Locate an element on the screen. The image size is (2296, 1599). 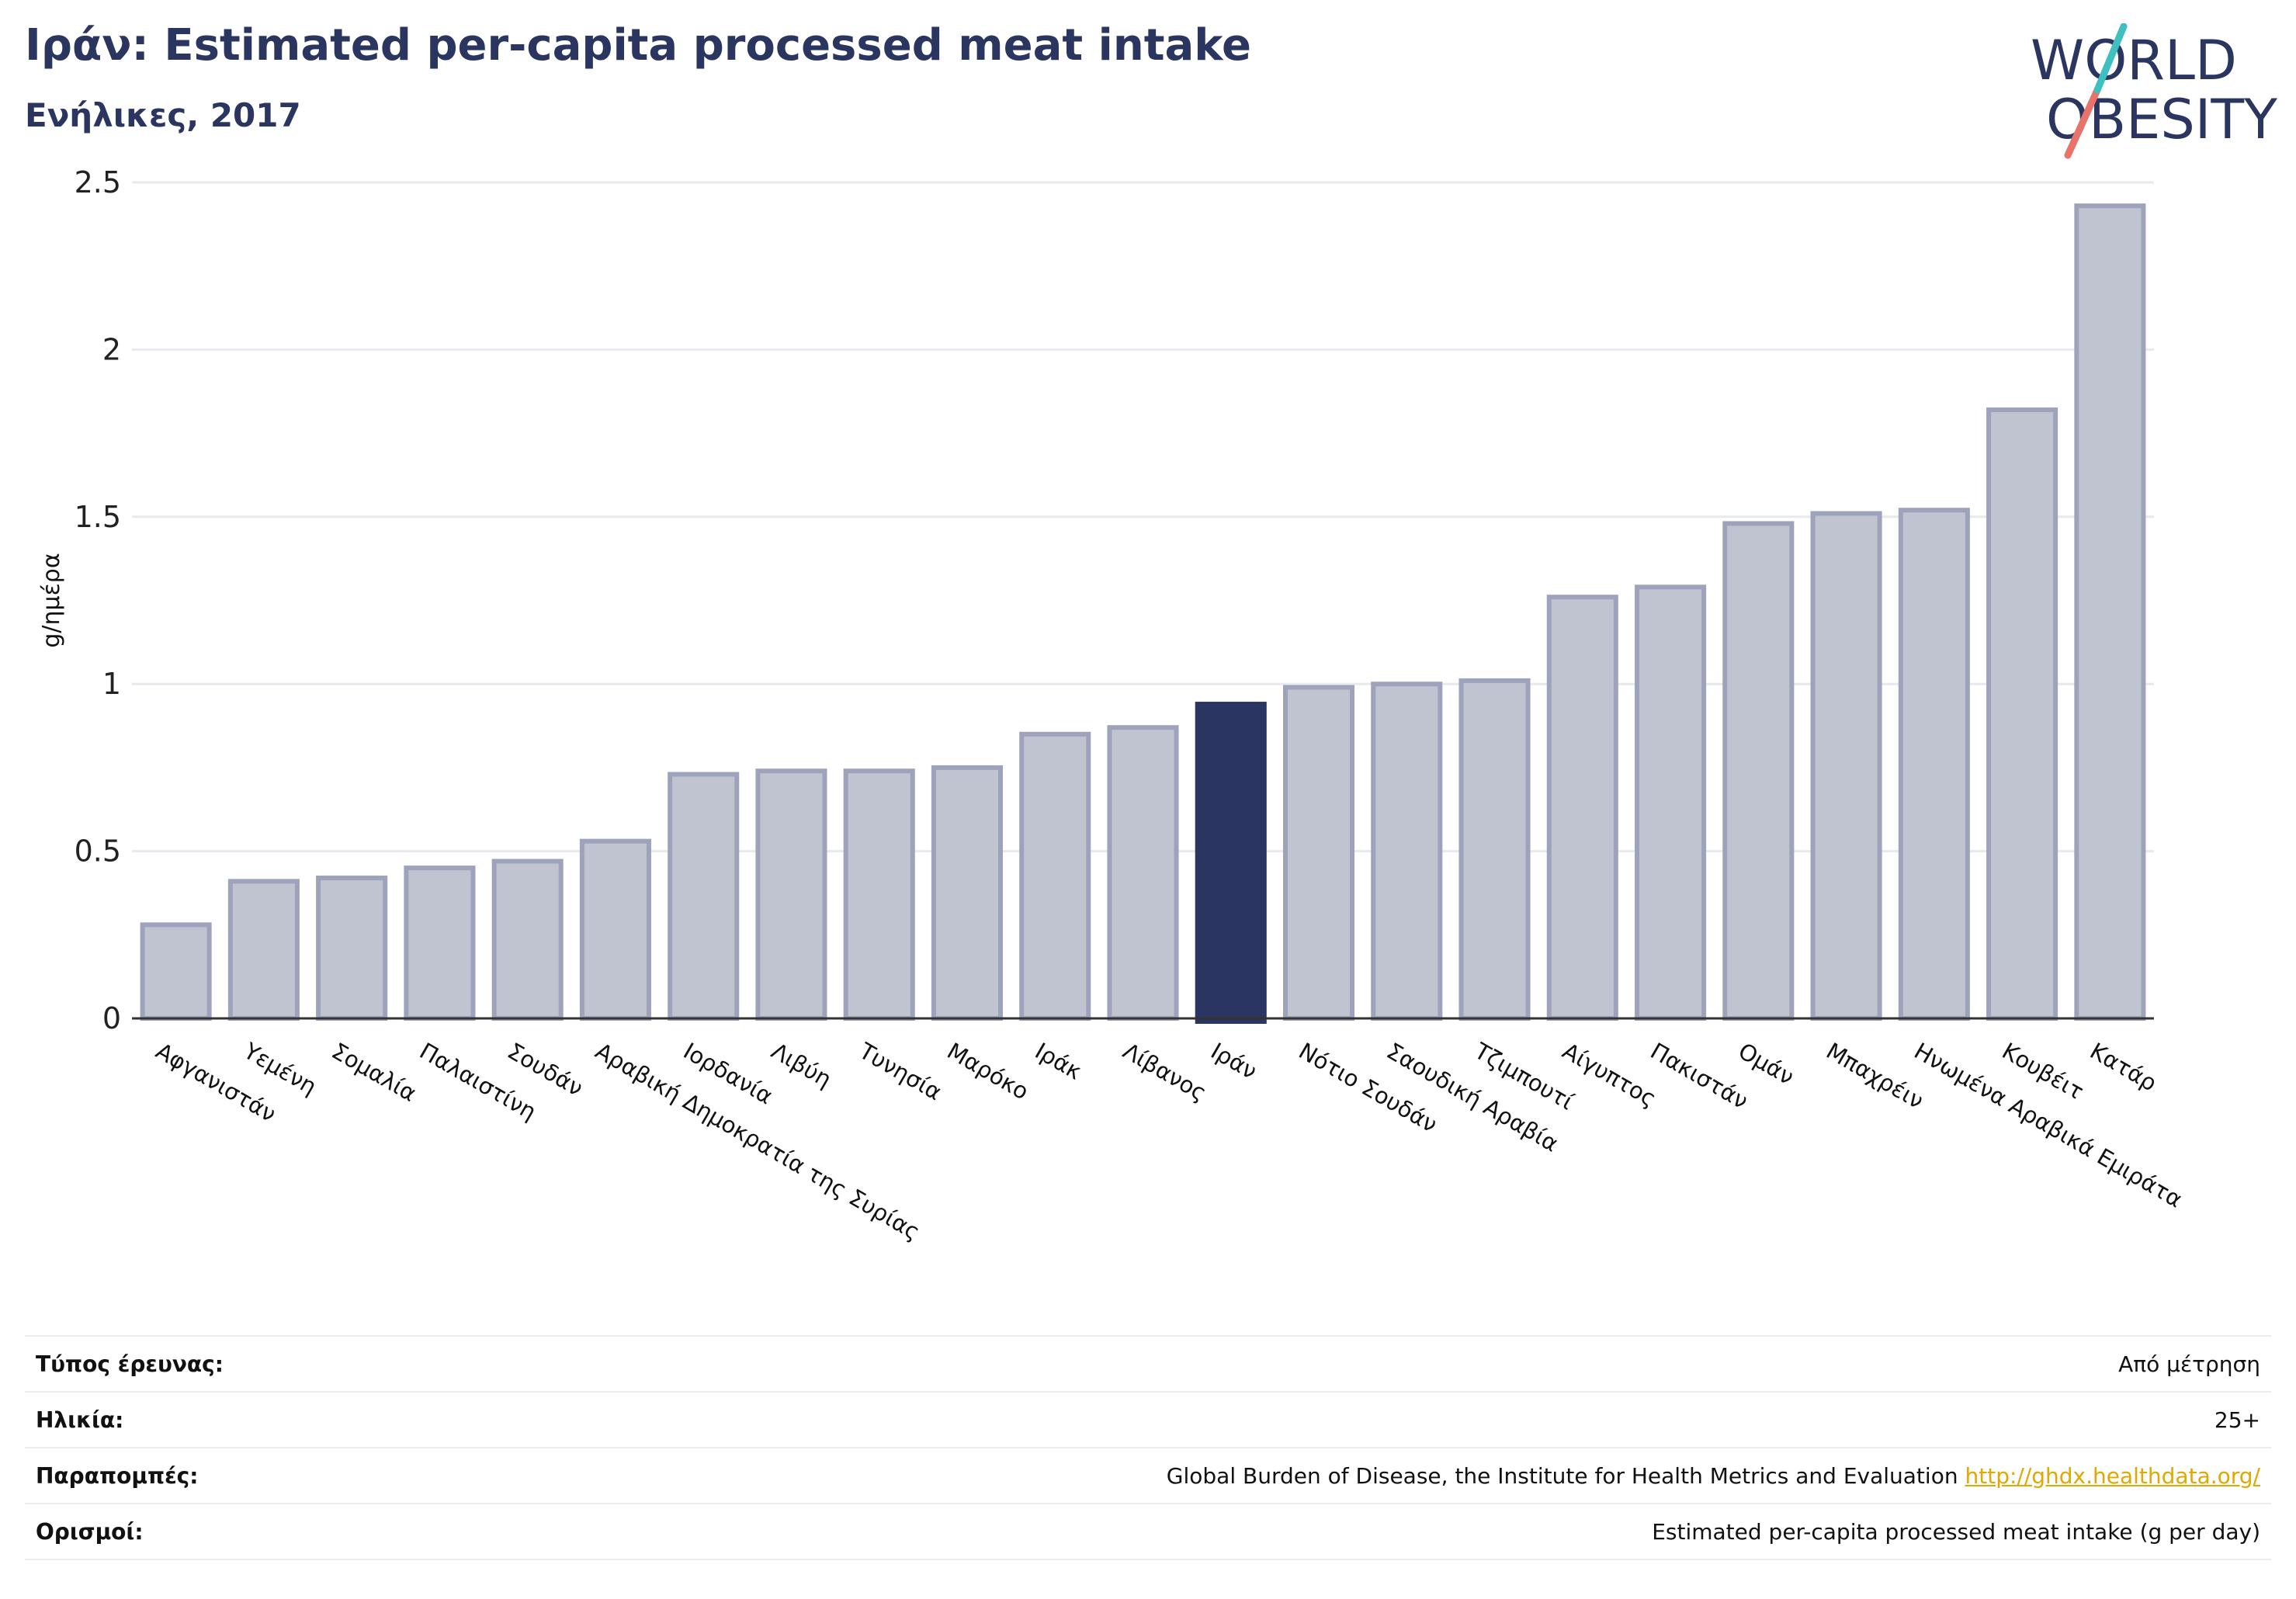
info-row-age: Ηλικία: 25+ is located at coordinates (1148, 1419).